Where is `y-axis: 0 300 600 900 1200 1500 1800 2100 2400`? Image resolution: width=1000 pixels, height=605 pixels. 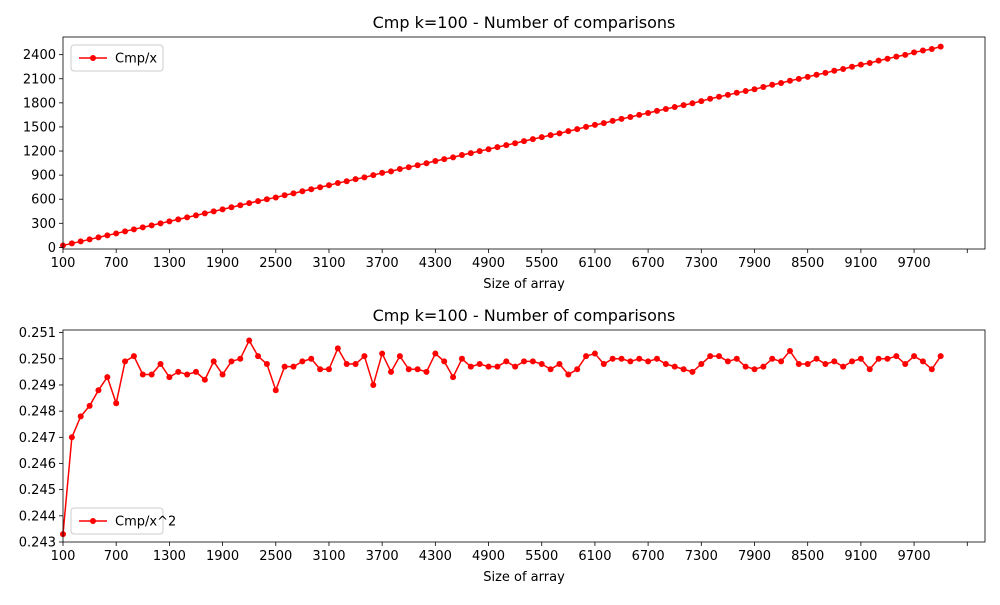
y-axis: 0 300 600 900 1200 1500 1800 2100 2400 is located at coordinates (43, 152).